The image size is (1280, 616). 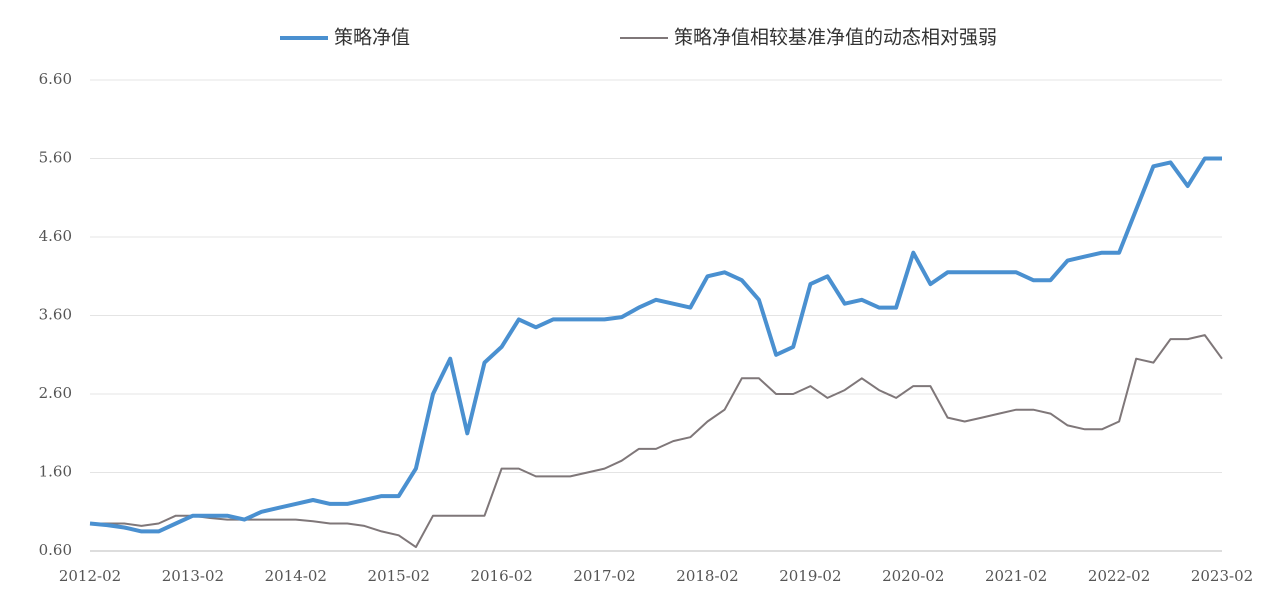 I want to click on legend-label: 策略净值相较基准净值的动态相对强弱, so click(x=835, y=38).